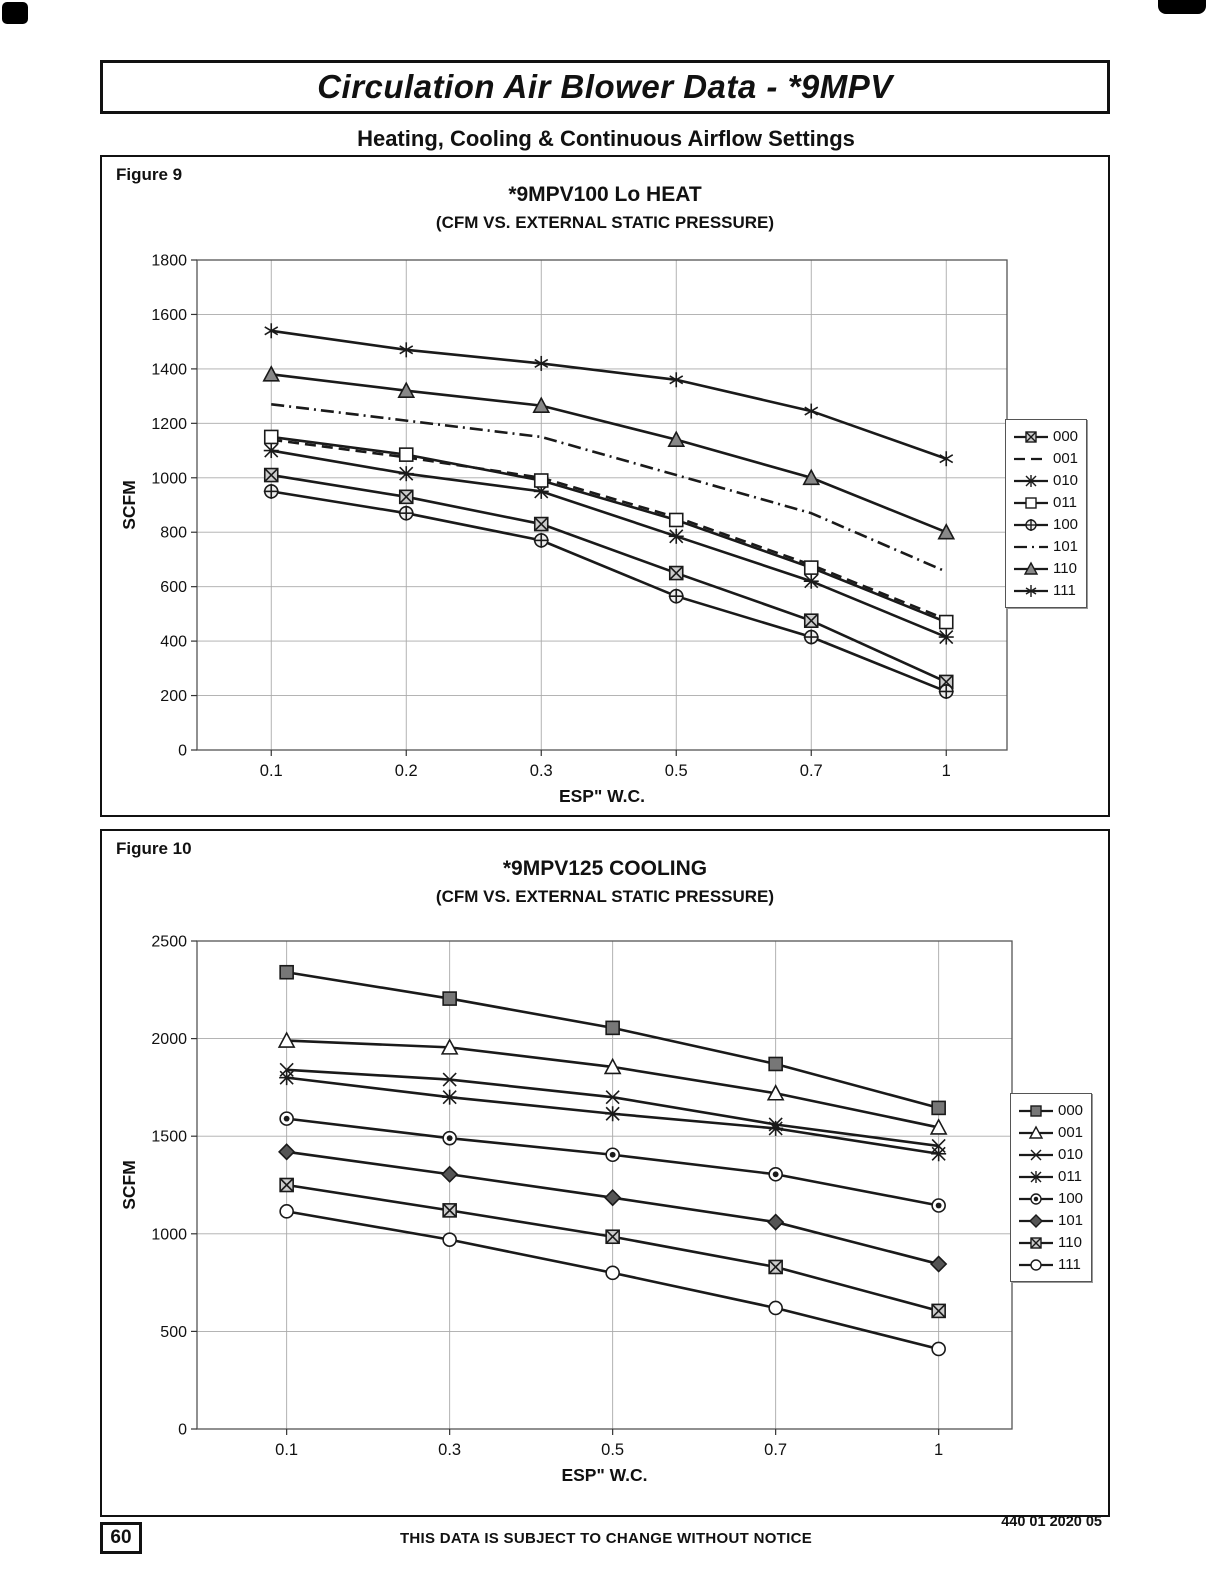 The image size is (1212, 1574). I want to click on figure-10-legend: 000 001 010 011 100 101 110 111, so click(1051, 1187).